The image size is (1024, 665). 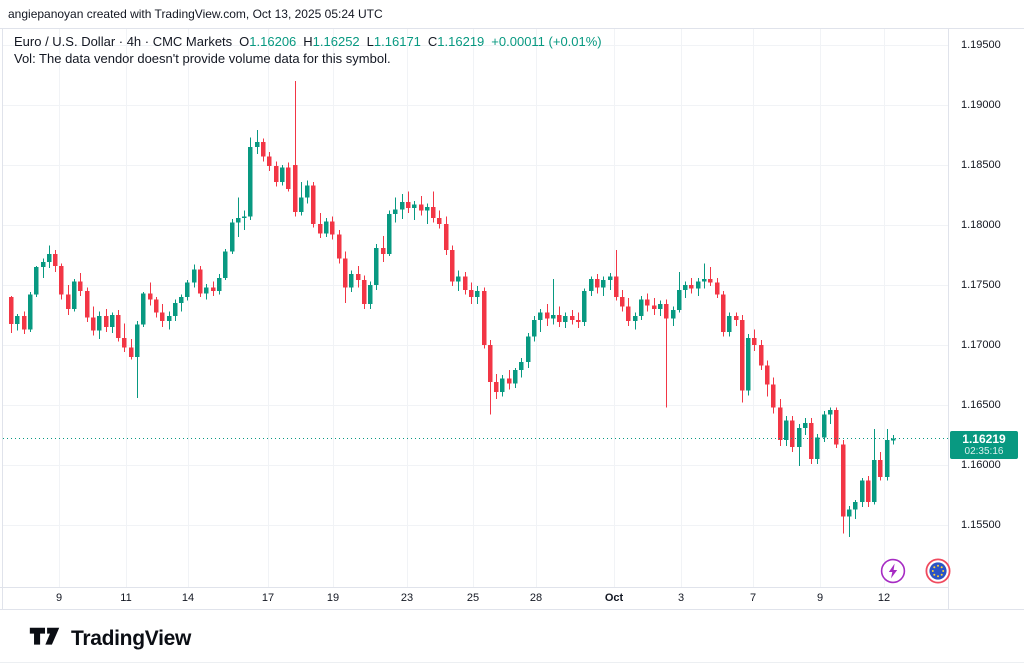 I want to click on price-axis-label: 1.19500, so click(x=981, y=45).